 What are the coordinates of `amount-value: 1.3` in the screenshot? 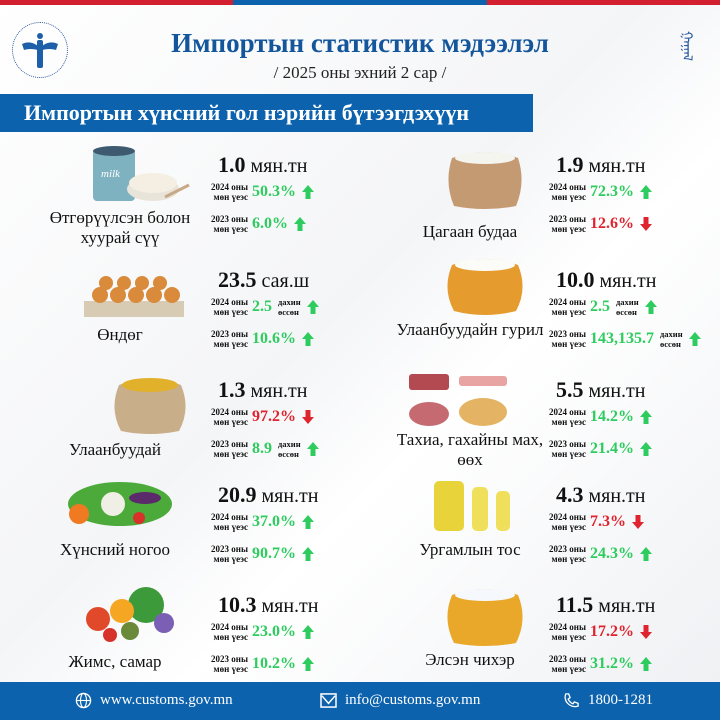 It's located at (232, 389).